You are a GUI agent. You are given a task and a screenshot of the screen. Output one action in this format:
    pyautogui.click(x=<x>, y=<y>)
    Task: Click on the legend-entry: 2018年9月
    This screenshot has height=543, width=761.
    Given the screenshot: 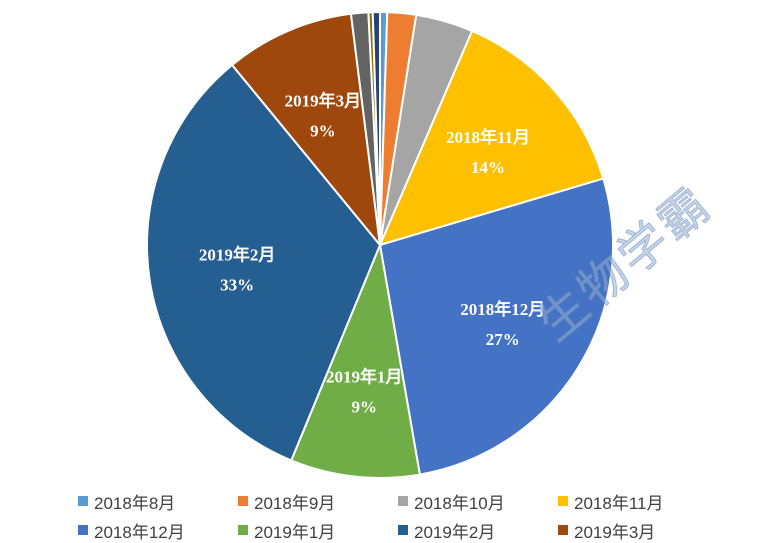 What is the action you would take?
    pyautogui.click(x=318, y=501)
    